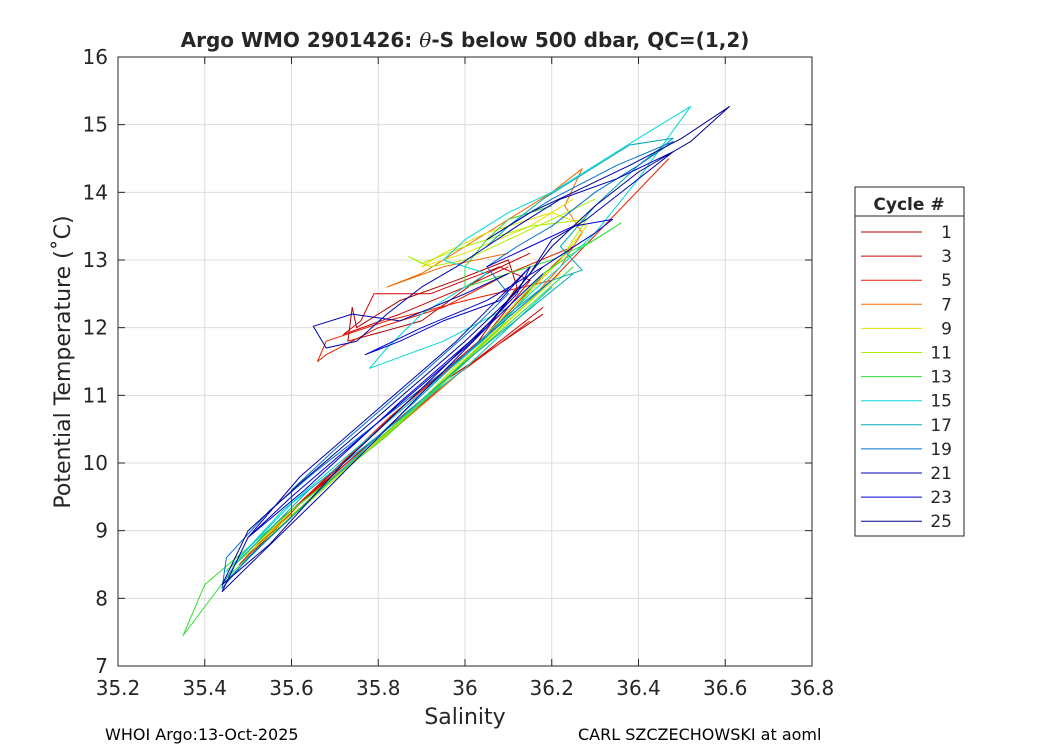  I want to click on x-tick-label: 36, so click(464, 688).